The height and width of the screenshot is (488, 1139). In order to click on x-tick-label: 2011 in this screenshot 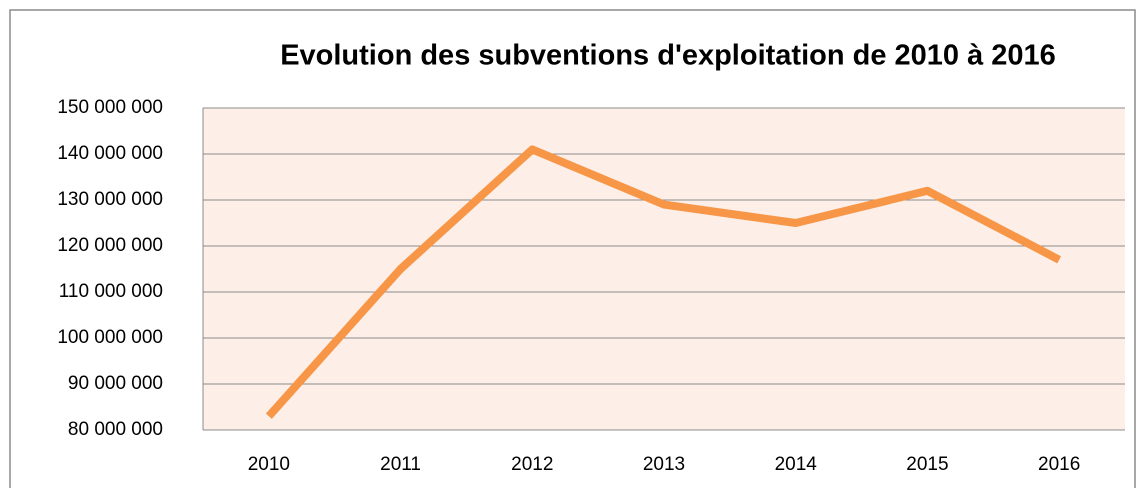, I will do `click(400, 464)`.